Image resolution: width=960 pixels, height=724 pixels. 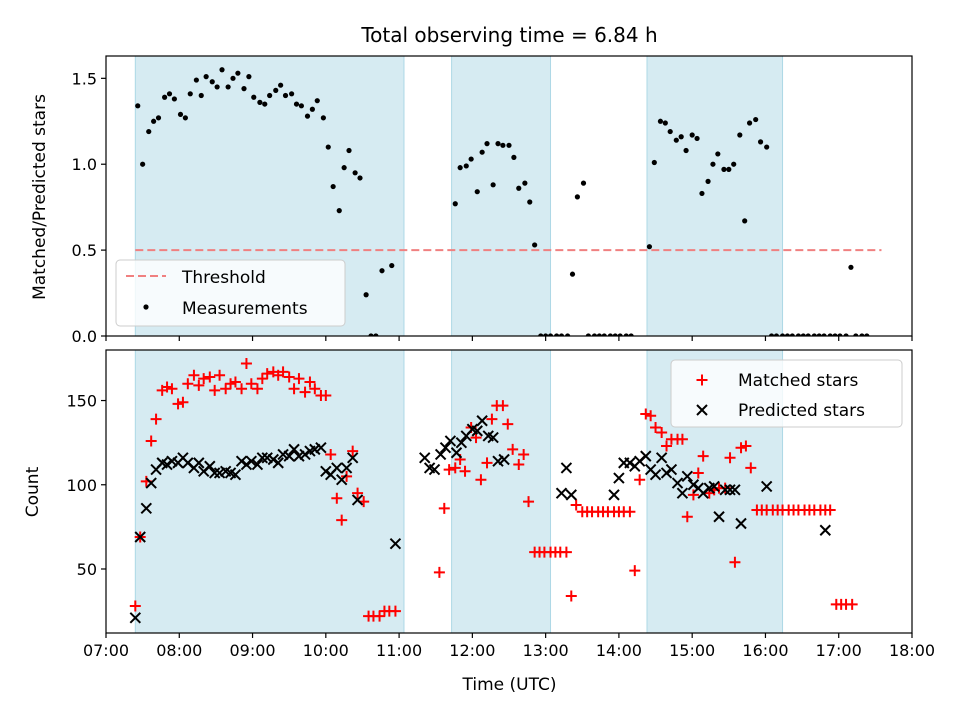 What do you see at coordinates (179, 650) in the screenshot?
I see `x-tick-label: 08:00` at bounding box center [179, 650].